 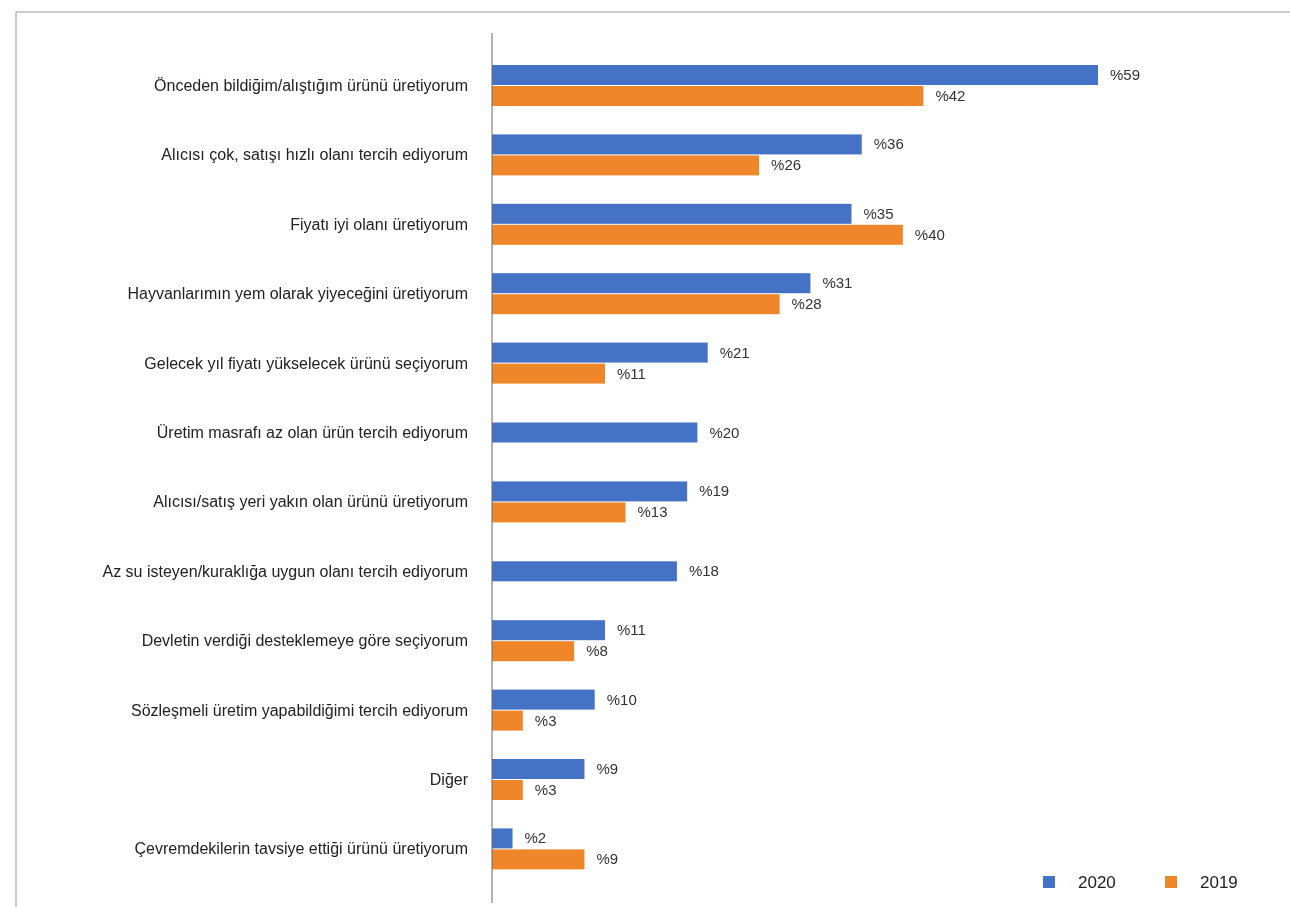 I want to click on data-label: %19, so click(x=714, y=491).